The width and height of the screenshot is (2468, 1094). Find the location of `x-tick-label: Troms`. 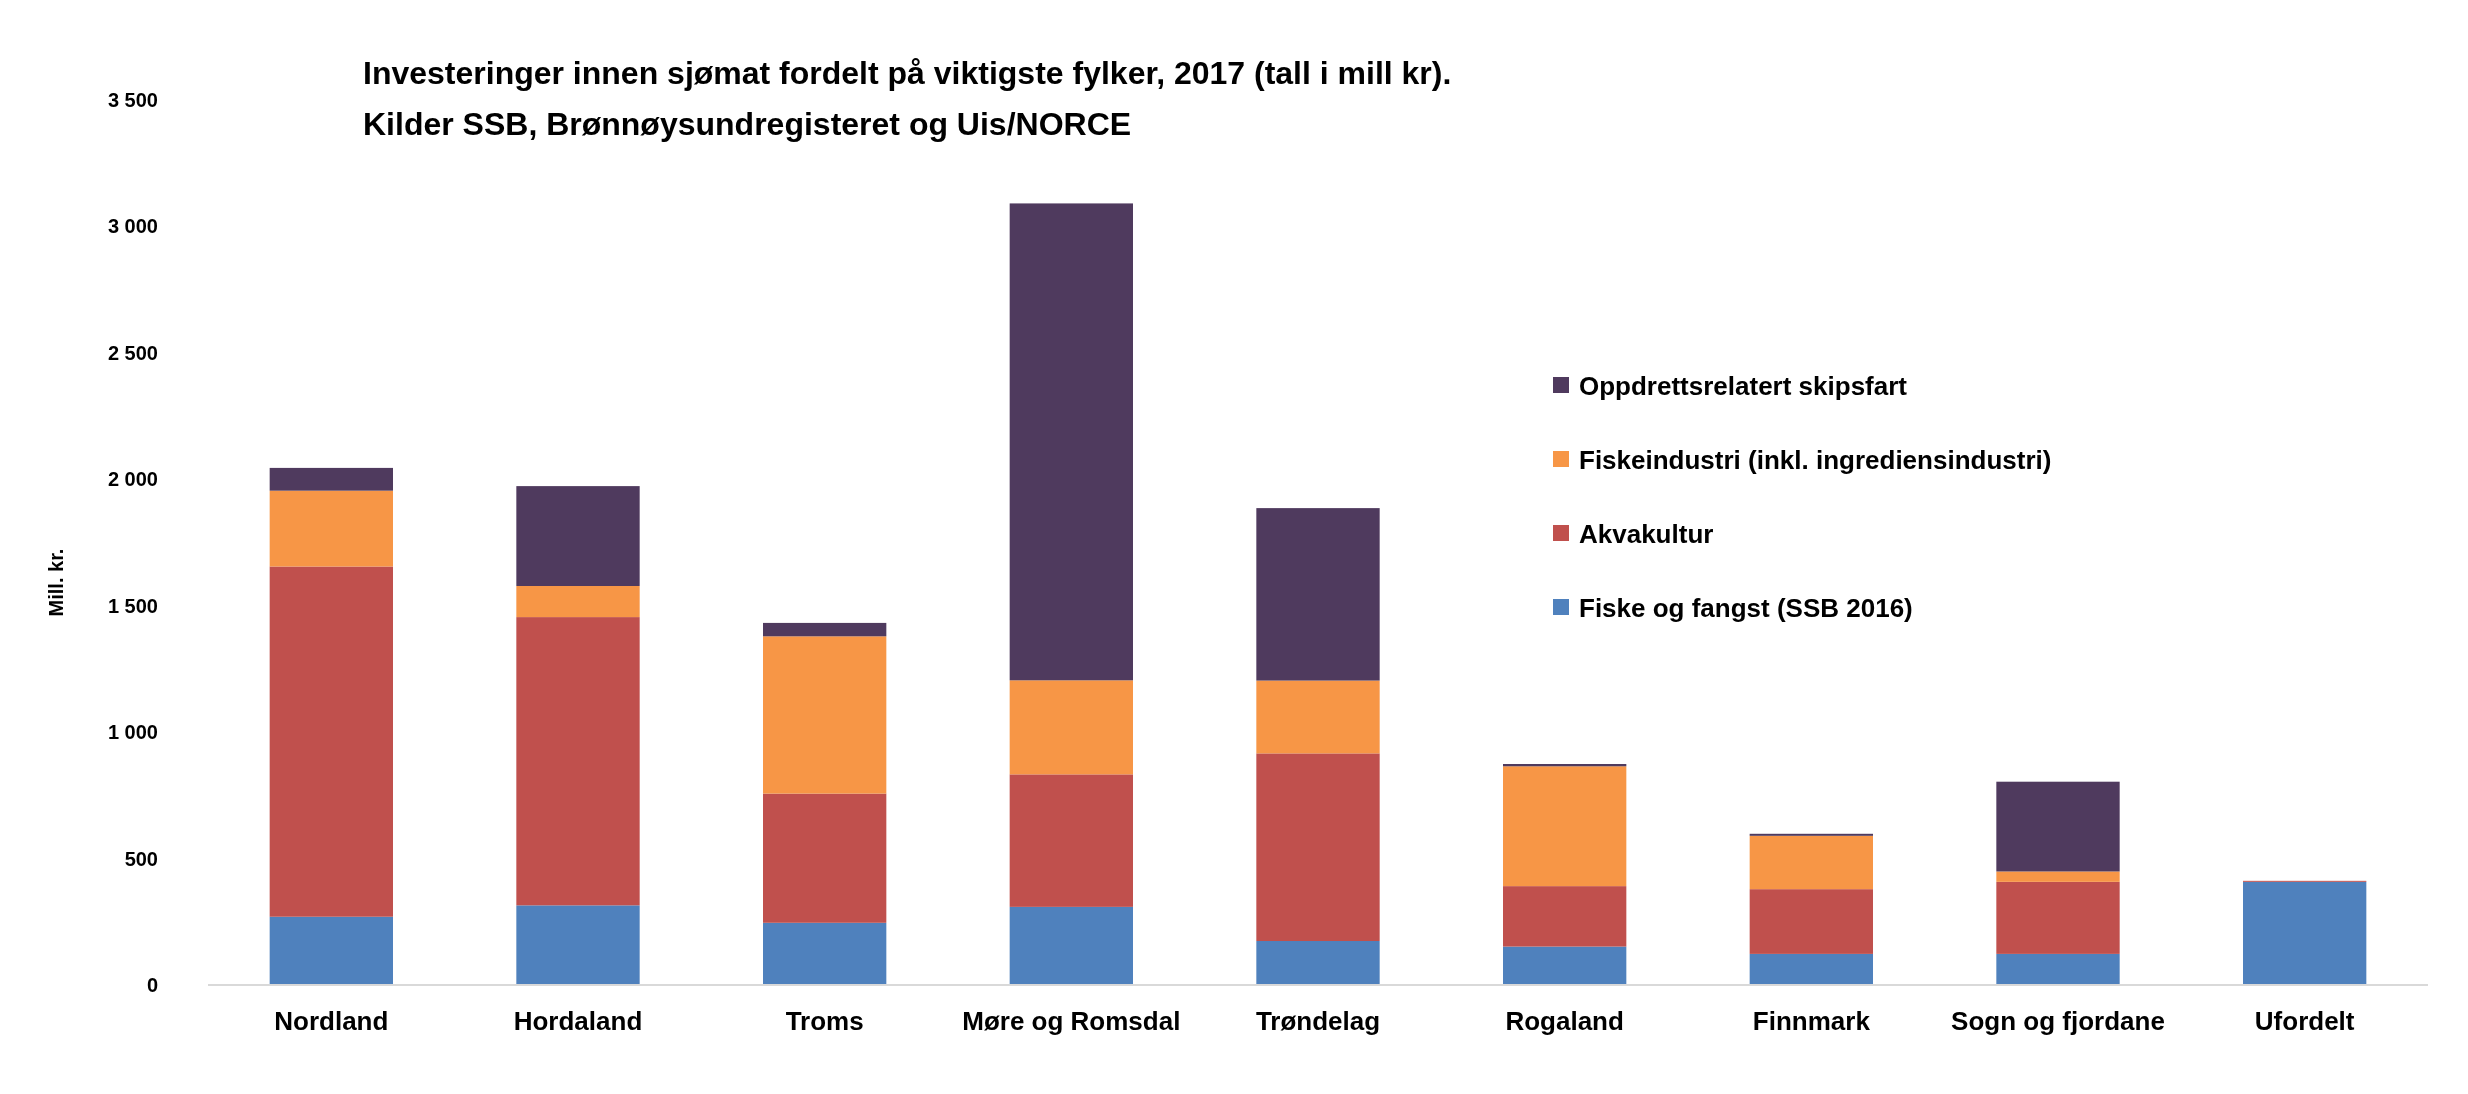

x-tick-label: Troms is located at coordinates (824, 1021).